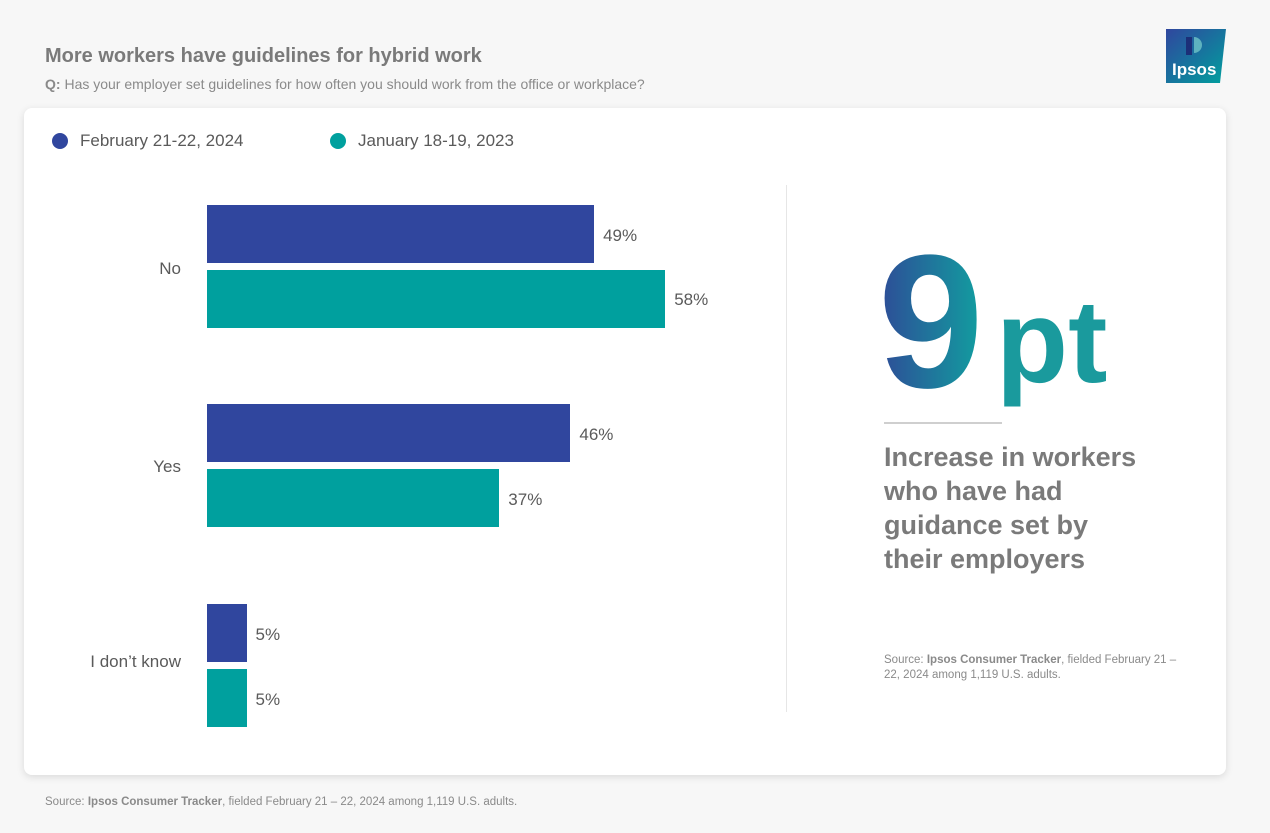 This screenshot has height=833, width=1270. What do you see at coordinates (353, 498) in the screenshot?
I see `bar-yes-2023` at bounding box center [353, 498].